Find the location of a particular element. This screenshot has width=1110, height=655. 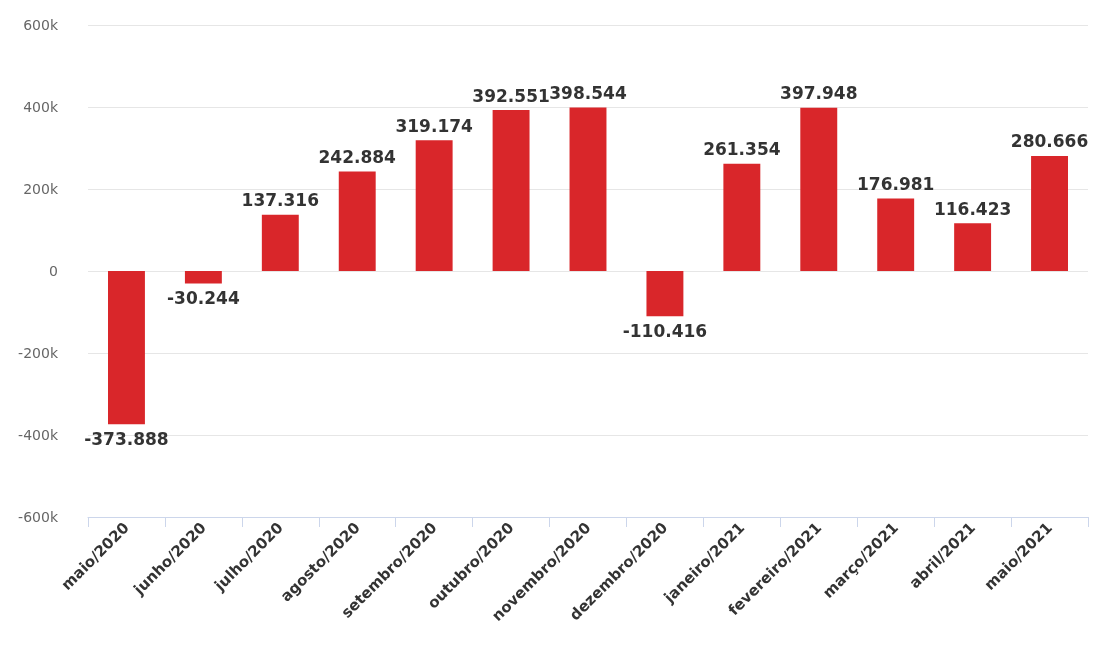

data-label: 398.544 is located at coordinates (588, 93).